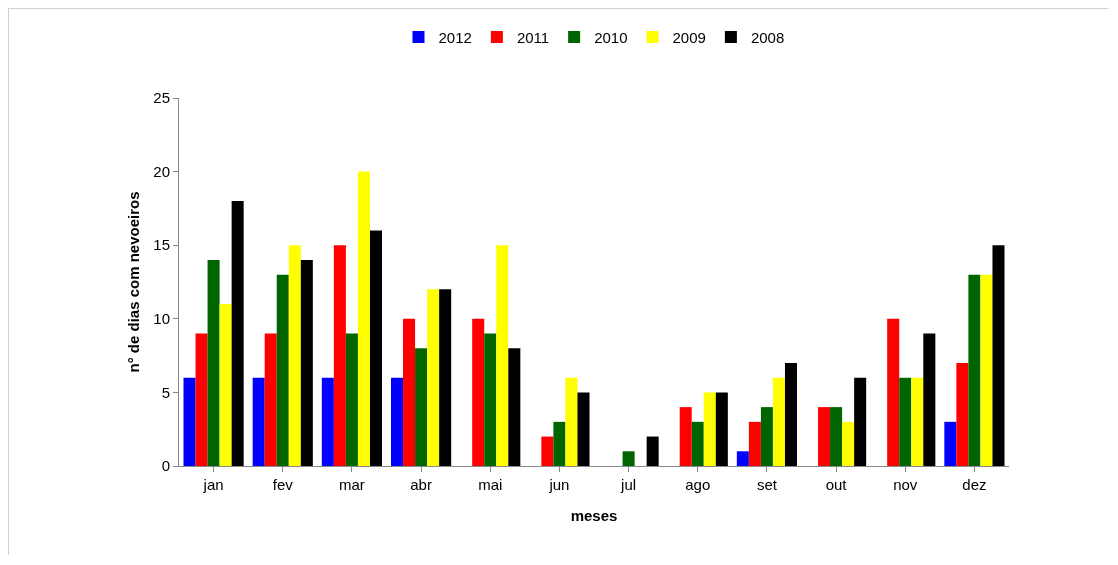 This screenshot has height=565, width=1118. Describe the element at coordinates (161, 319) in the screenshot. I see `y-tick-label: 10` at that location.